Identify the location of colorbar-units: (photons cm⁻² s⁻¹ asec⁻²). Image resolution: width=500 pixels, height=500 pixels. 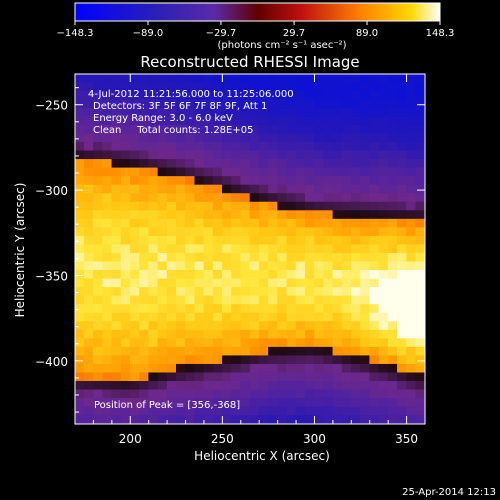
(281, 45).